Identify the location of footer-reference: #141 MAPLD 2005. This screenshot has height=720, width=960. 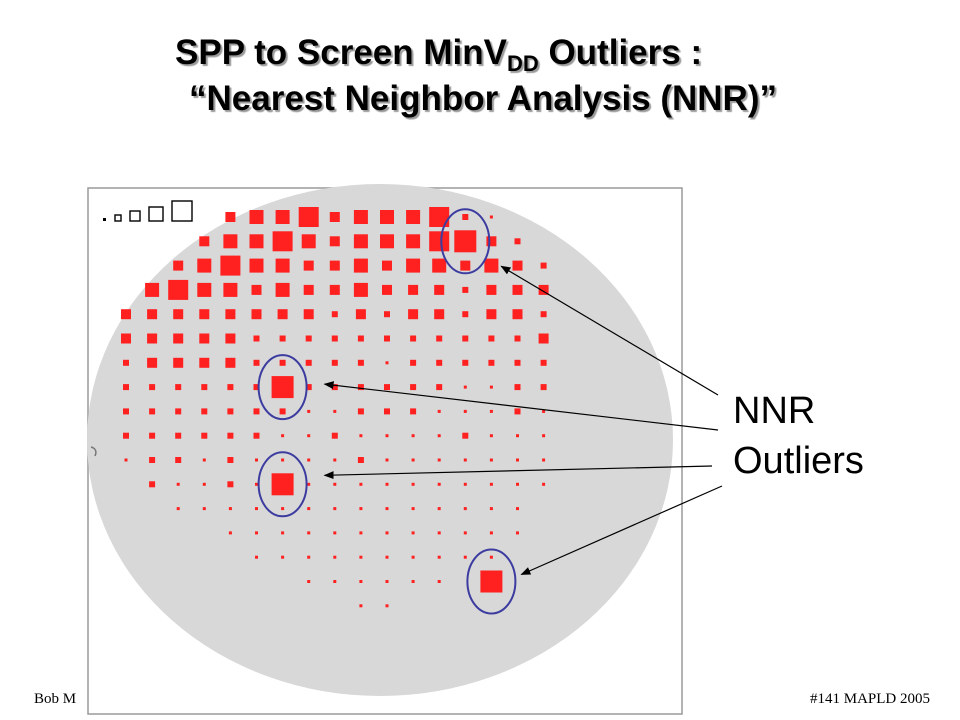
(869, 699).